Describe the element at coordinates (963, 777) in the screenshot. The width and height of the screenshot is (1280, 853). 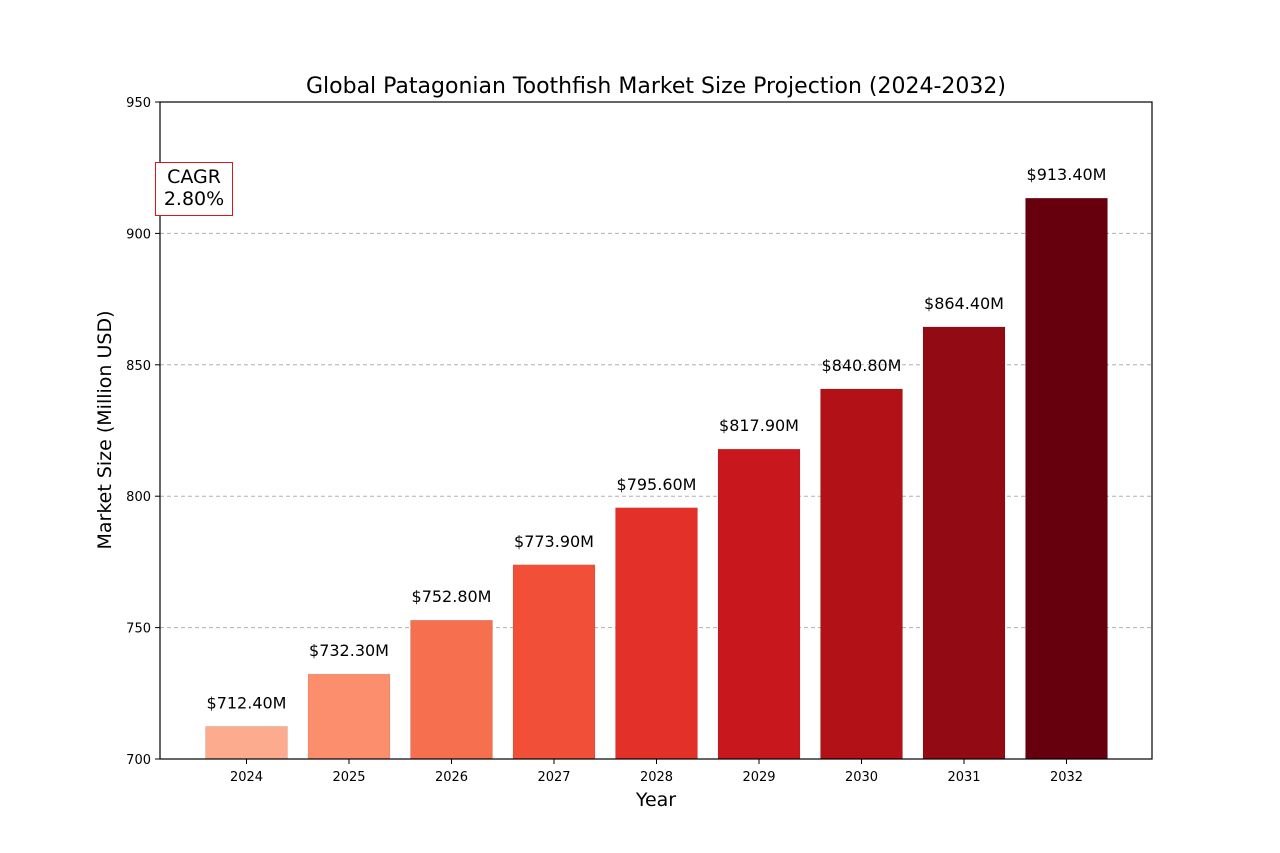
I see `x-tick-label: 2031` at that location.